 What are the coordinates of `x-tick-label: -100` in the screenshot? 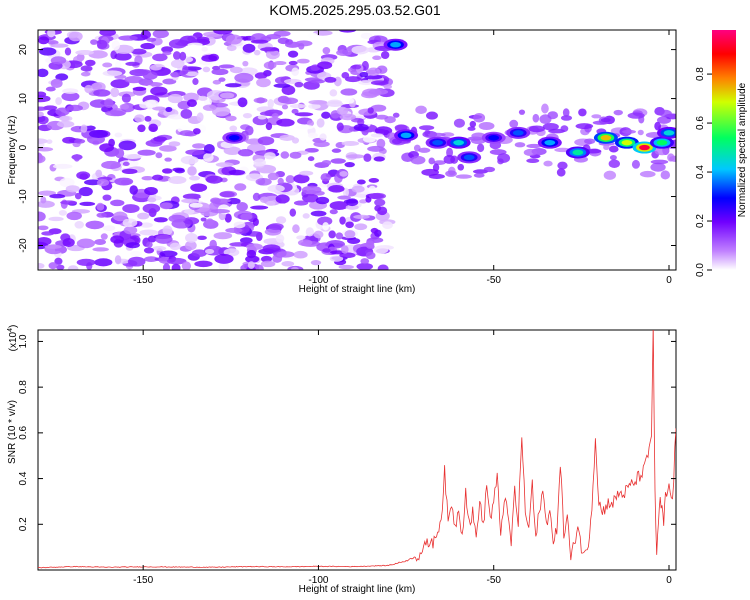 It's located at (318, 280).